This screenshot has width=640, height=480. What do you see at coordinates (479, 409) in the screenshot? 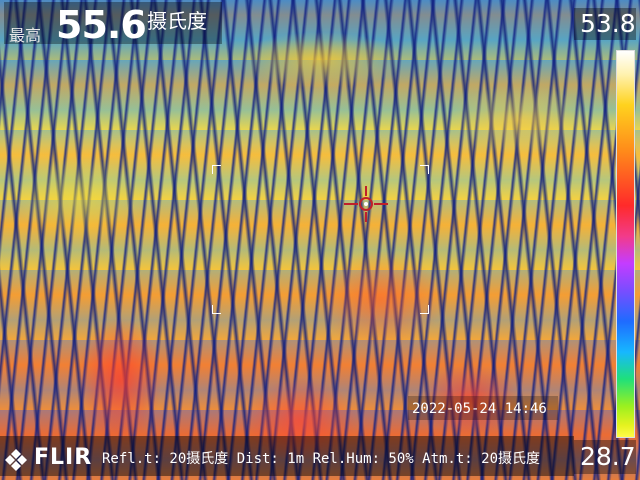
I see `timestamp: 2022-05-24 14:46` at bounding box center [479, 409].